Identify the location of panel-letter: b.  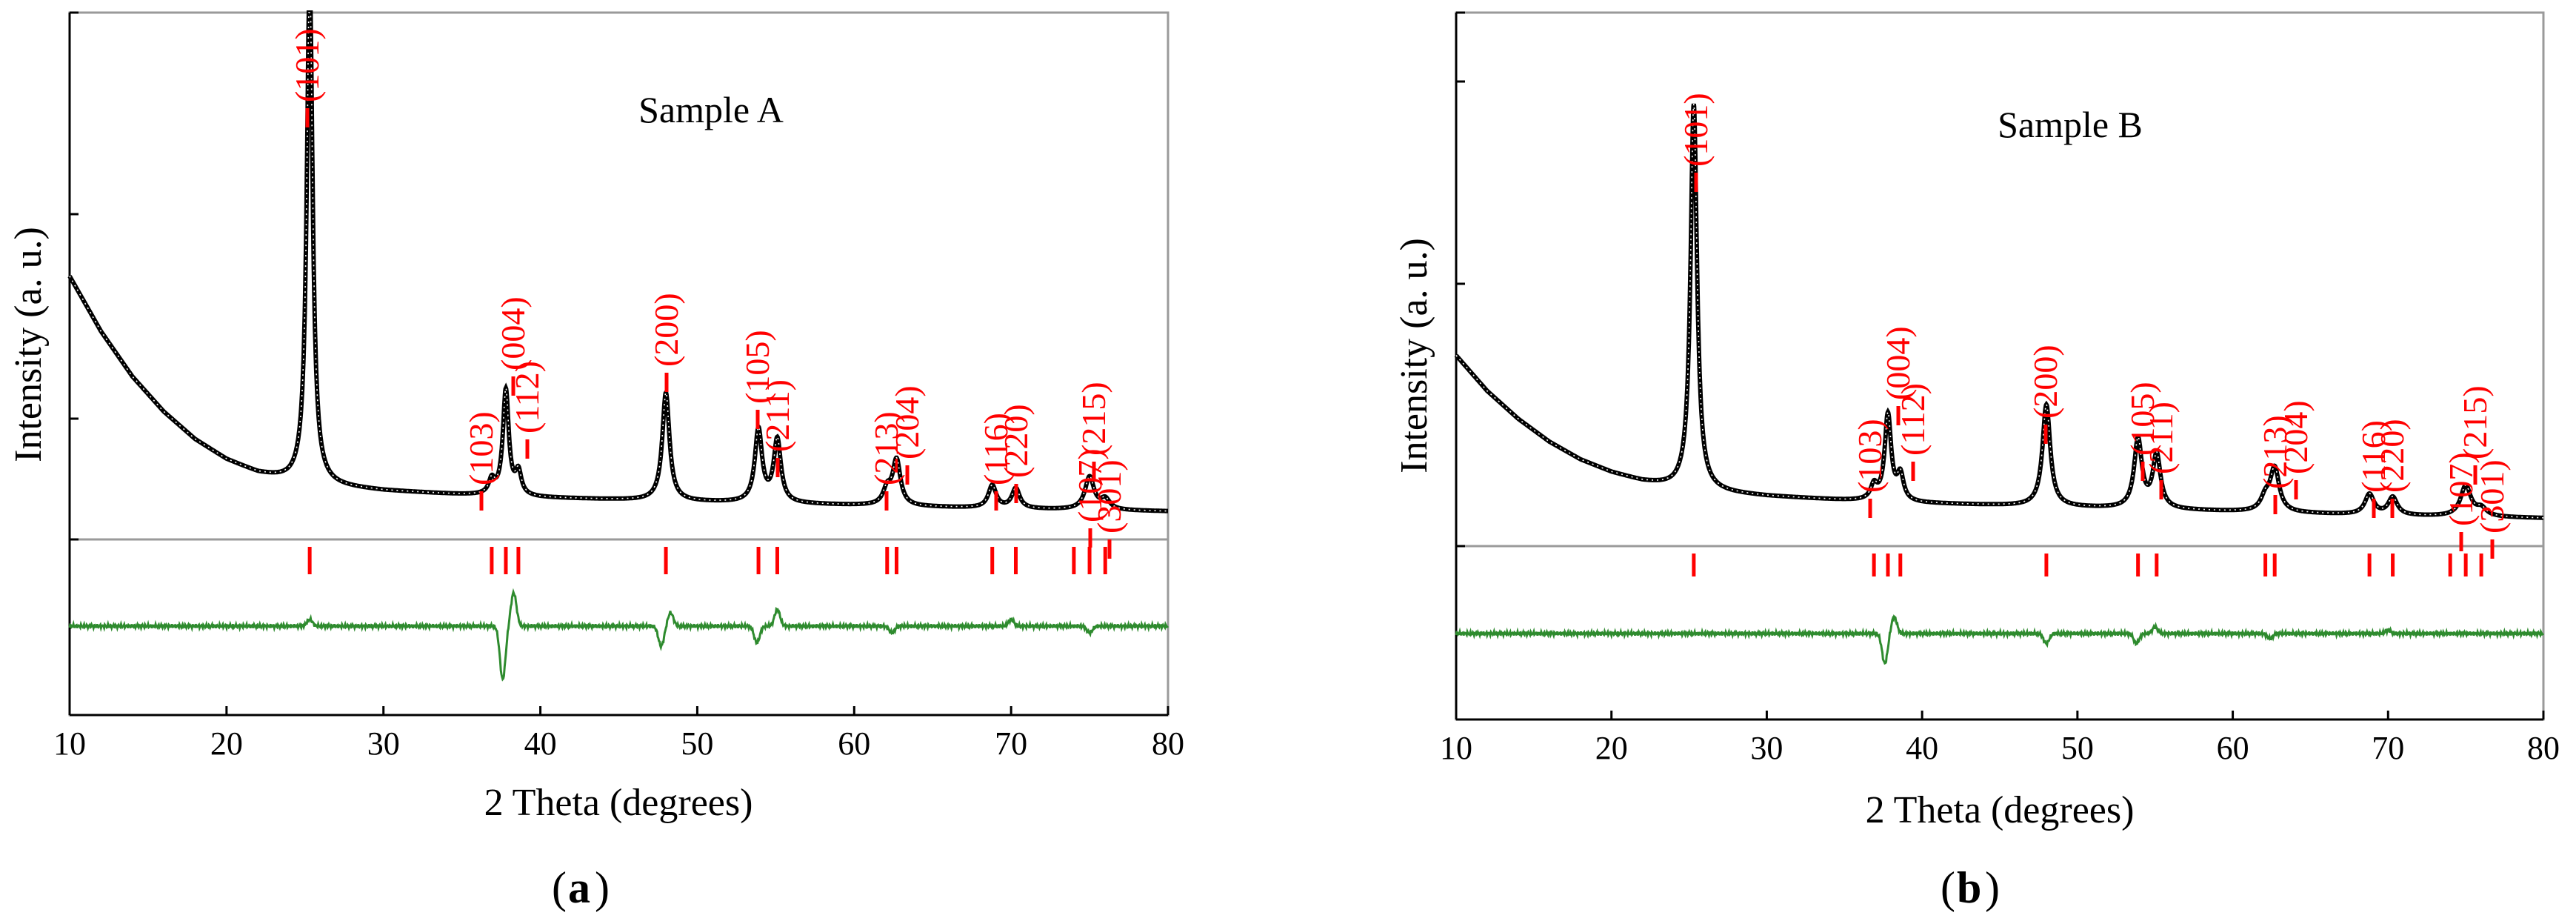
(1969, 888).